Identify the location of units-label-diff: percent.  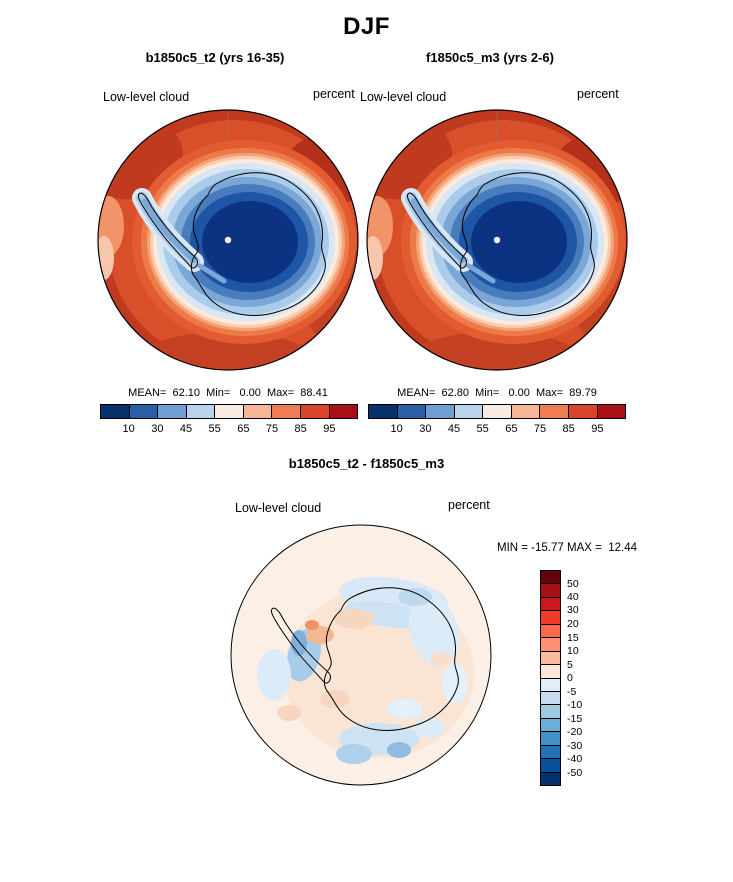
(469, 505).